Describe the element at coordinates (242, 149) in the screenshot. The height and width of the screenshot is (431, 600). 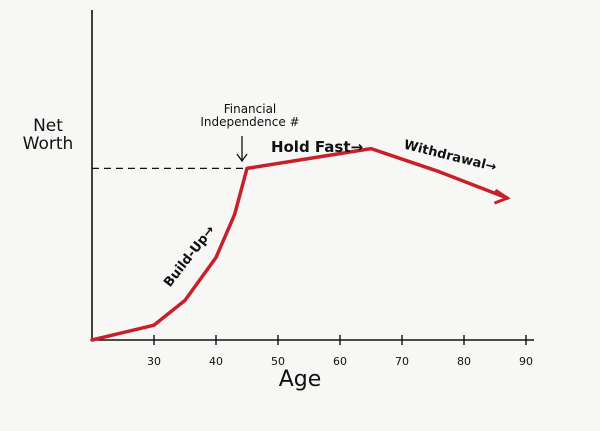
I see `annotation-arrow` at that location.